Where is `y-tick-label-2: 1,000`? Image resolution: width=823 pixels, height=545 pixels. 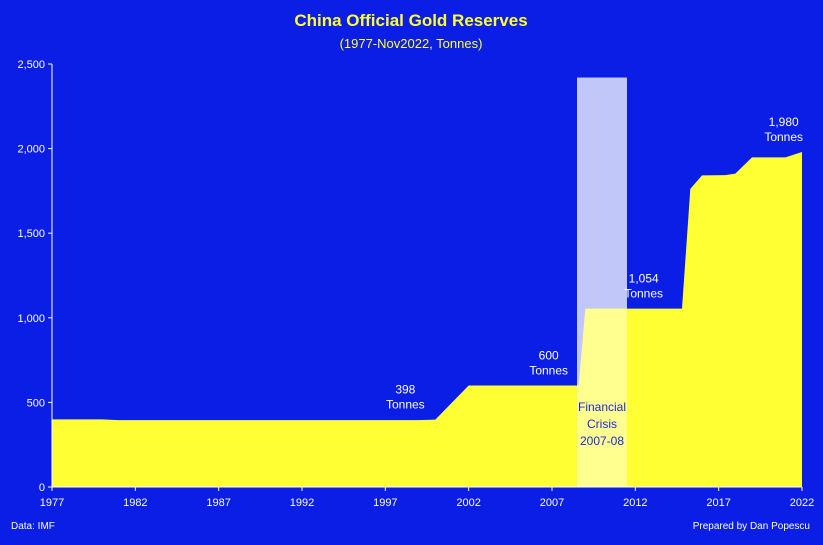
y-tick-label-2: 1,000 is located at coordinates (31, 319).